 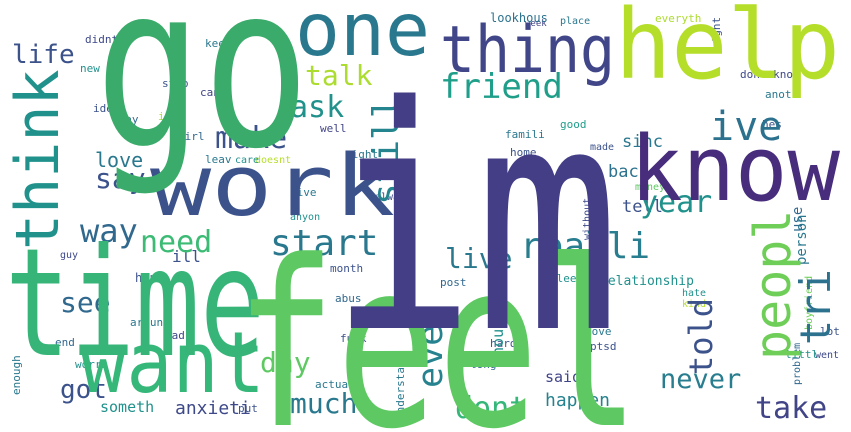 I want to click on word: went, so click(x=827, y=355).